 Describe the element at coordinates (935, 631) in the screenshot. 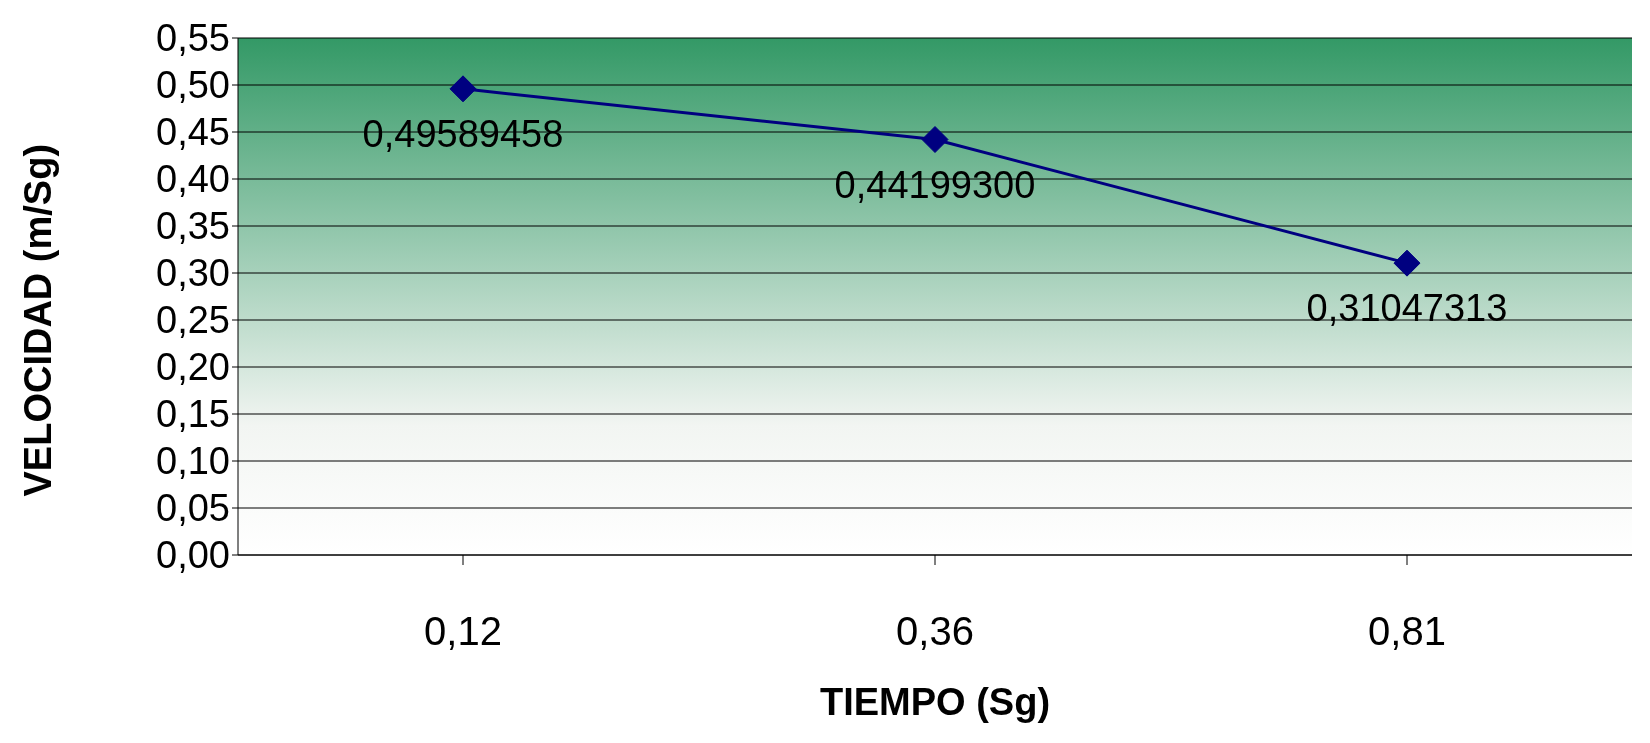

I see `x-tick-label: 0,36` at that location.